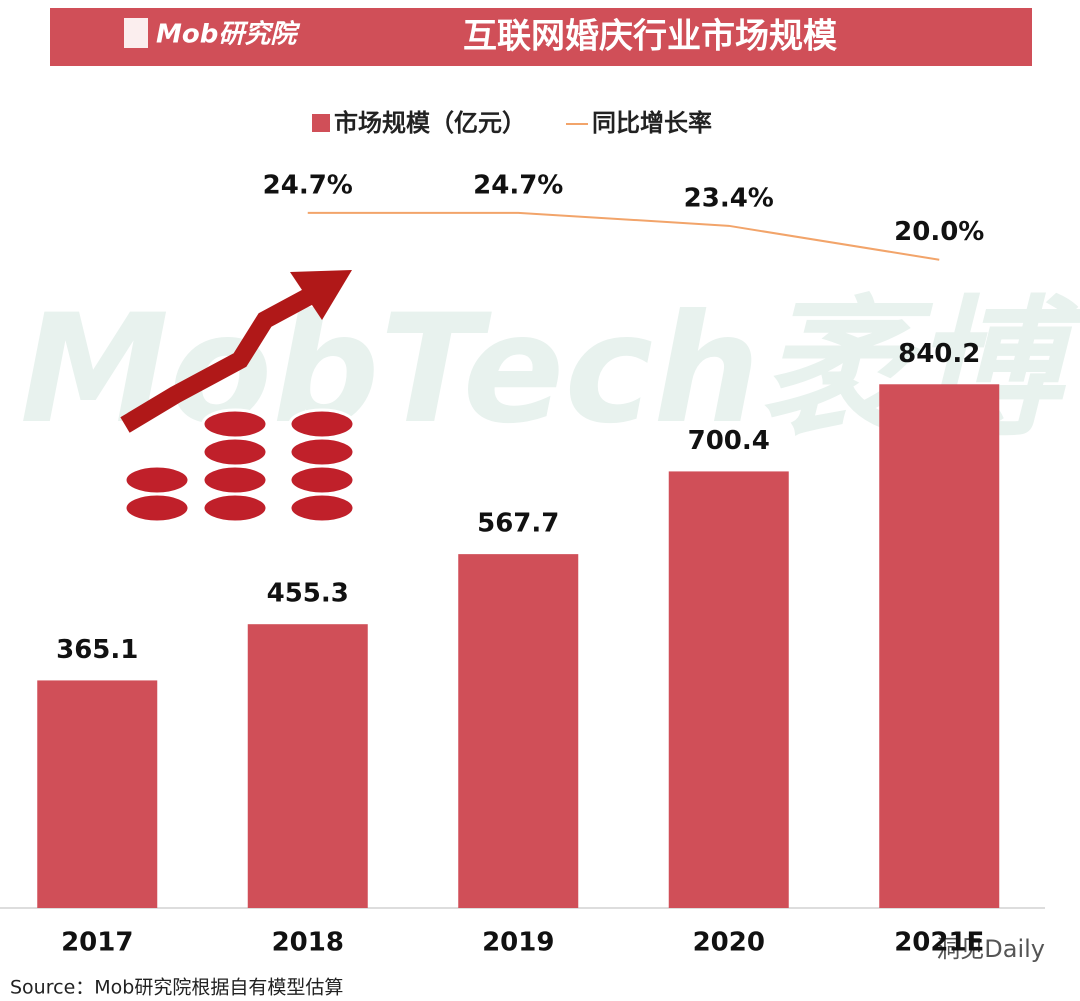  I want to click on legend-label: 同比增长率, so click(652, 123).